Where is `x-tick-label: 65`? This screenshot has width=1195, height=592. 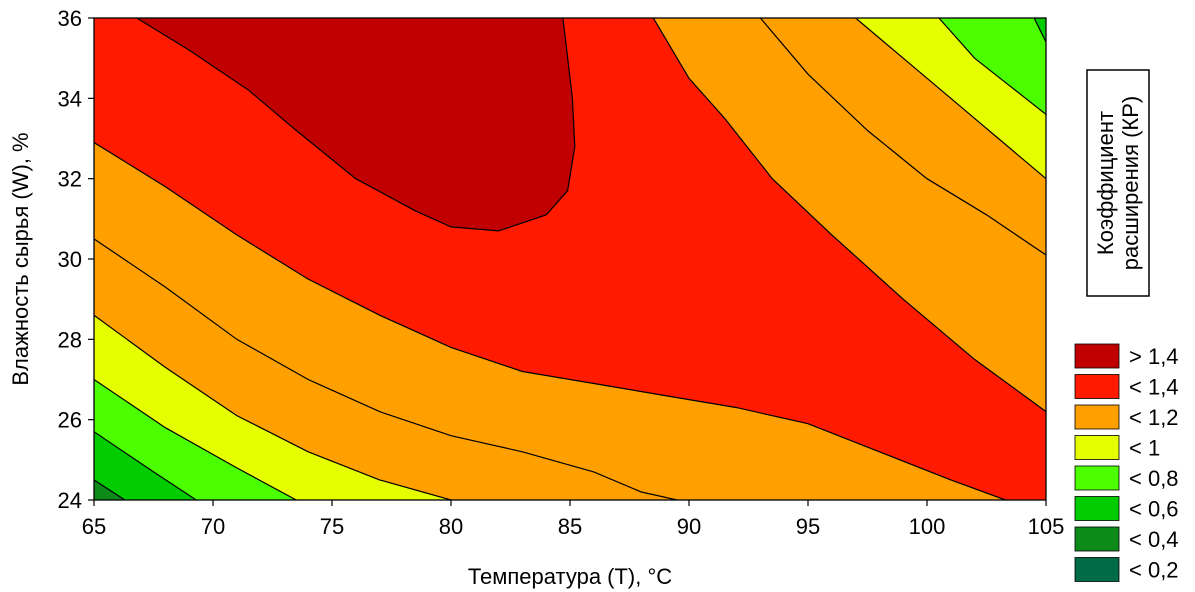 x-tick-label: 65 is located at coordinates (94, 526).